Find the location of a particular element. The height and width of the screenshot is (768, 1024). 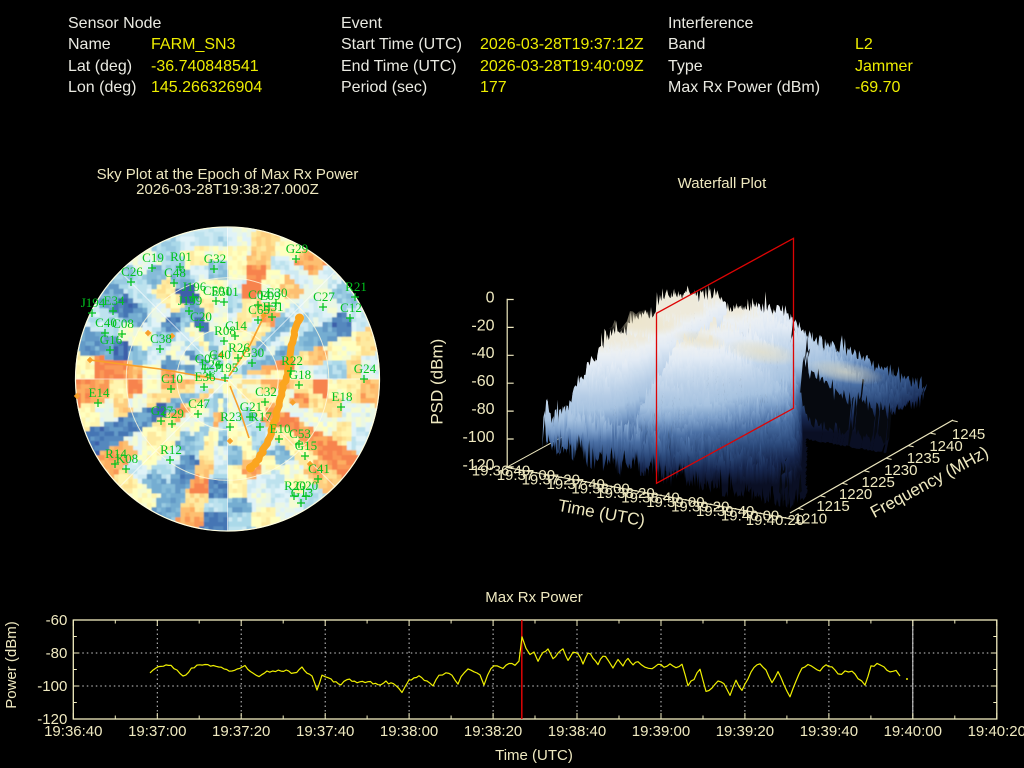

svg-text: C27 is located at coordinates (324, 296).